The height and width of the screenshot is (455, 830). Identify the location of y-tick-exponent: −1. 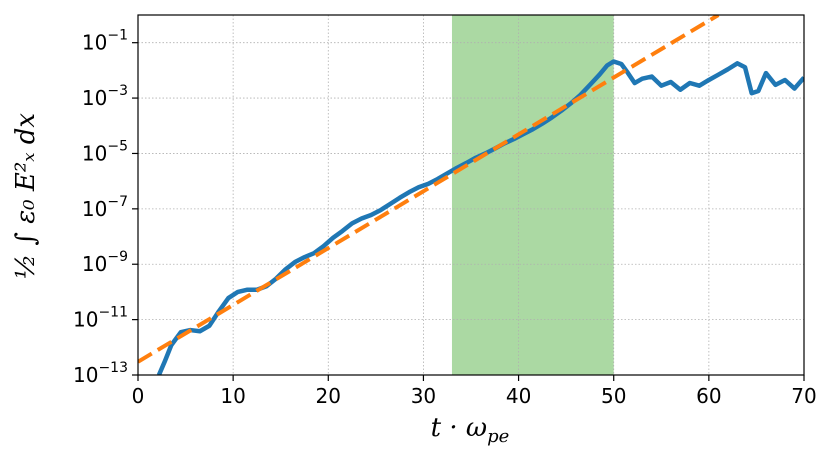
(117, 36).